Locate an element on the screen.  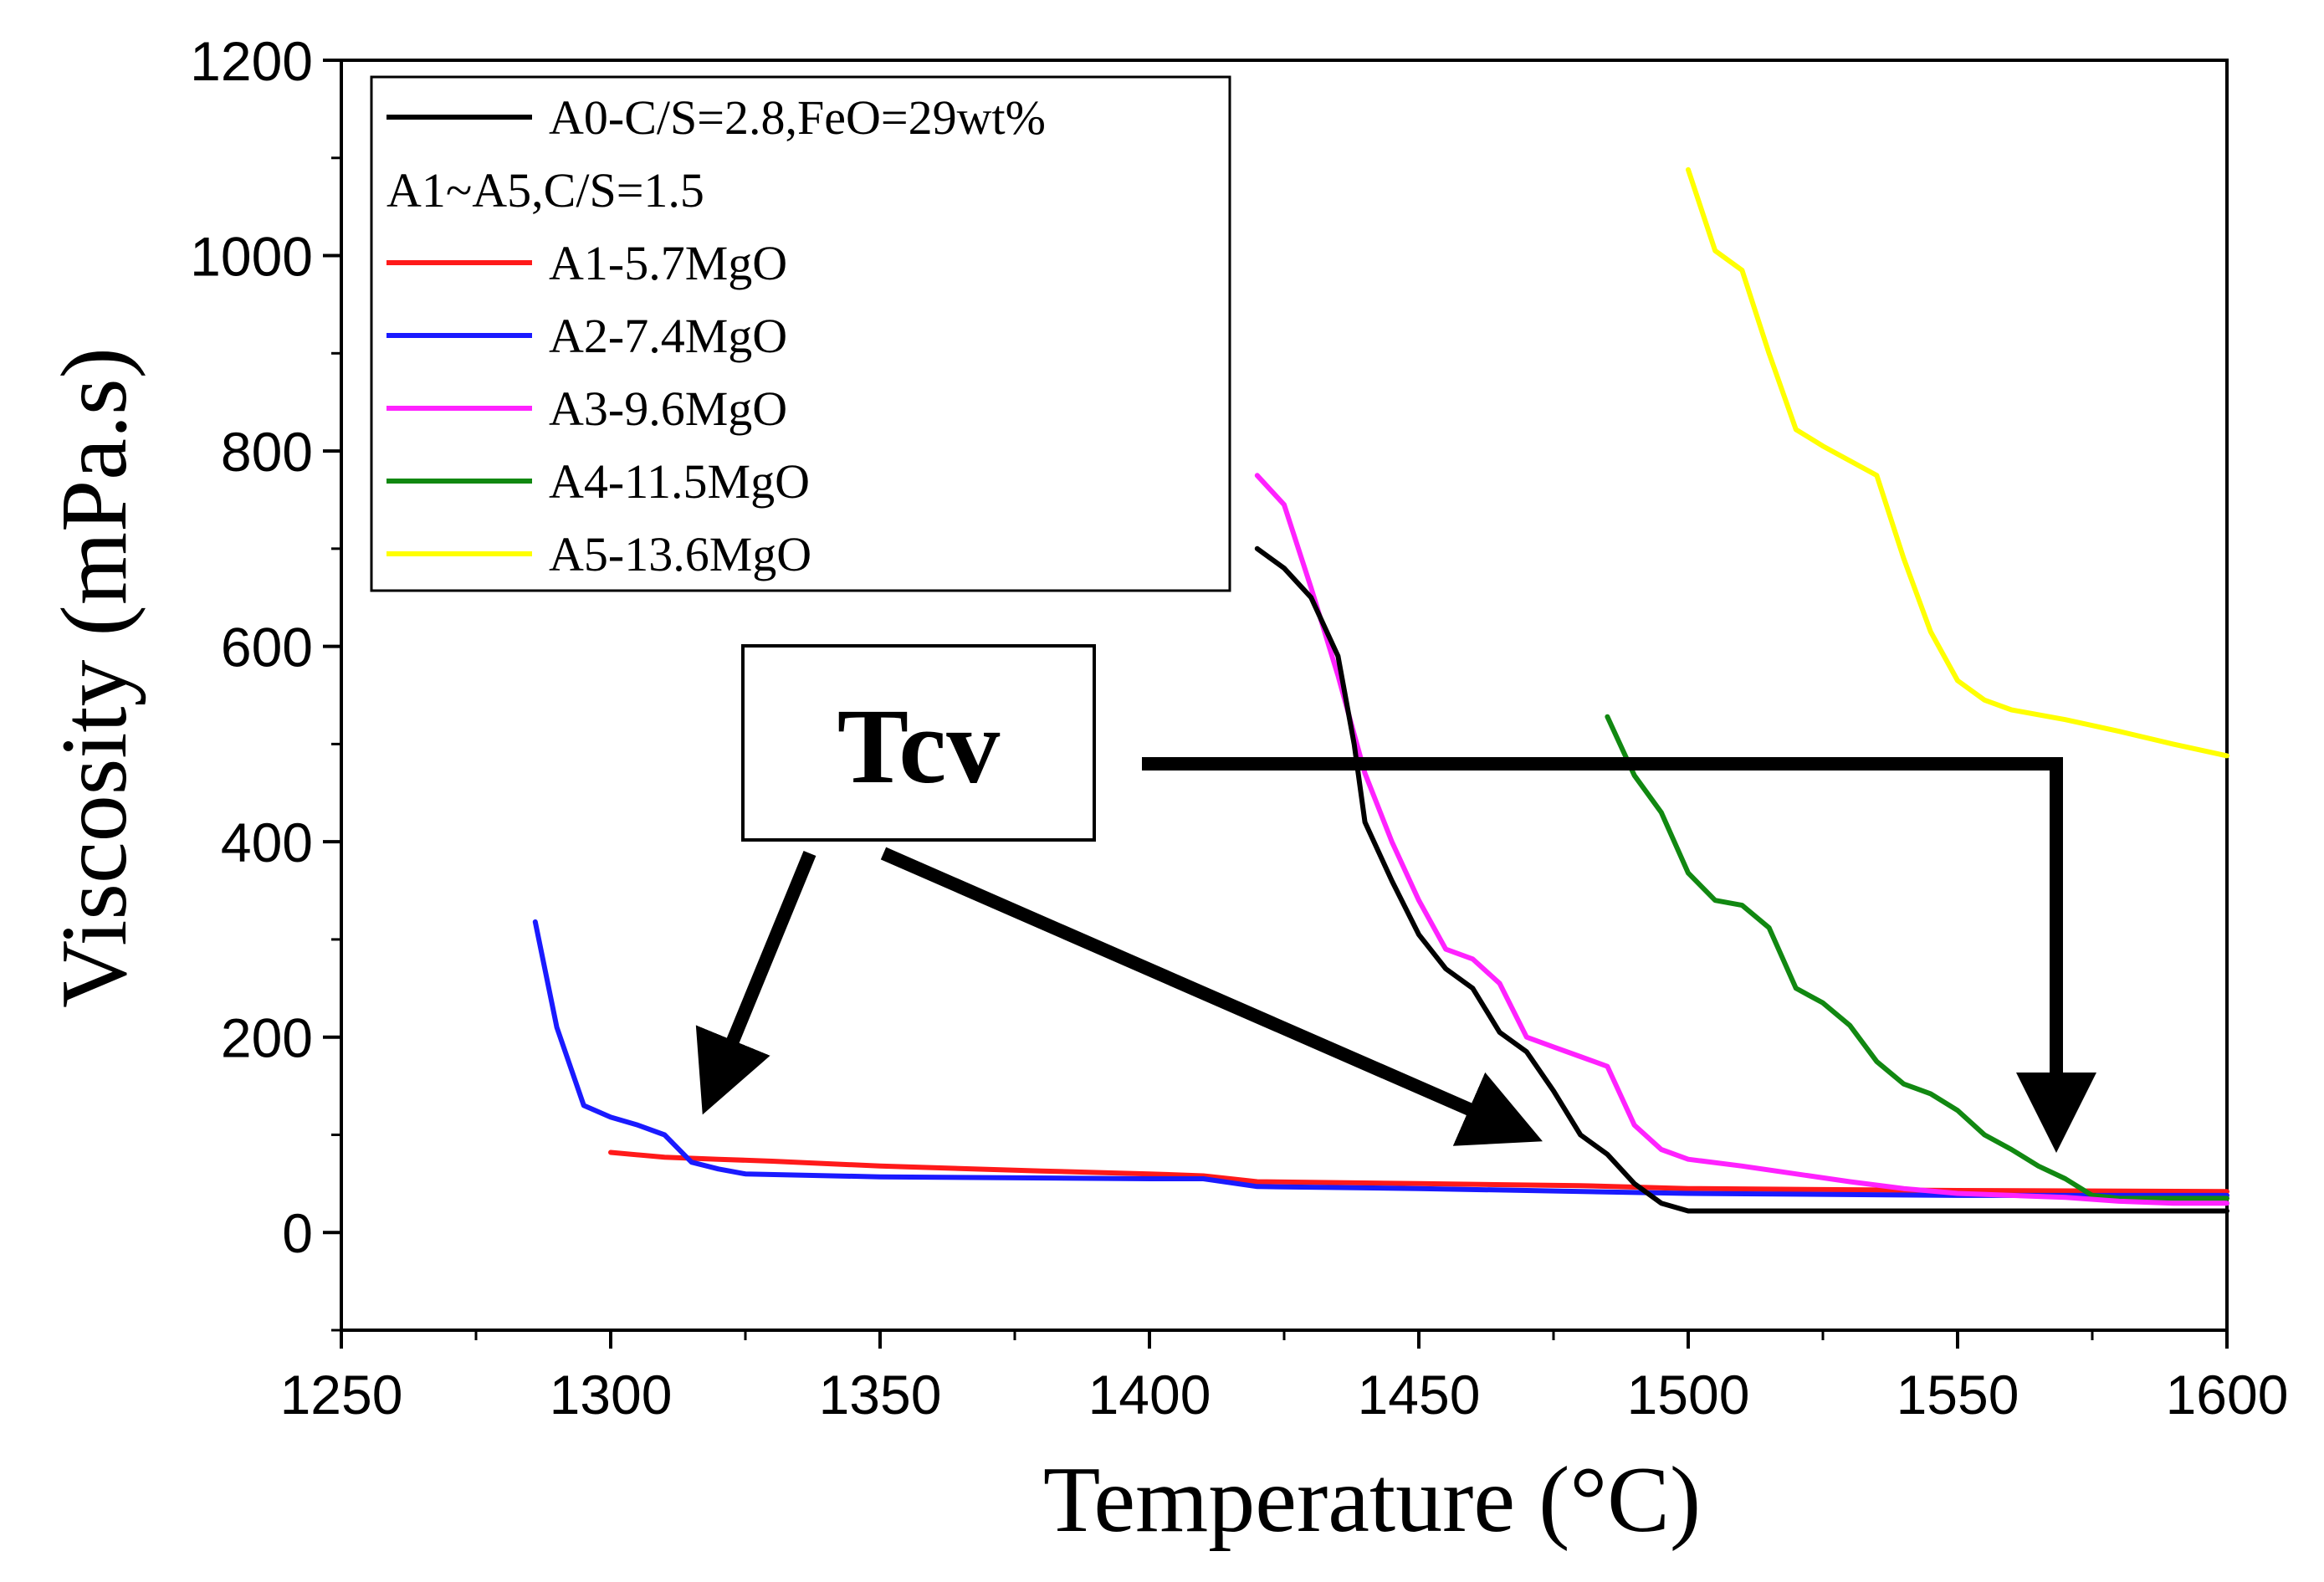
y-axis-title: Viscosity (mPa.s) is located at coordinates (95, 677).